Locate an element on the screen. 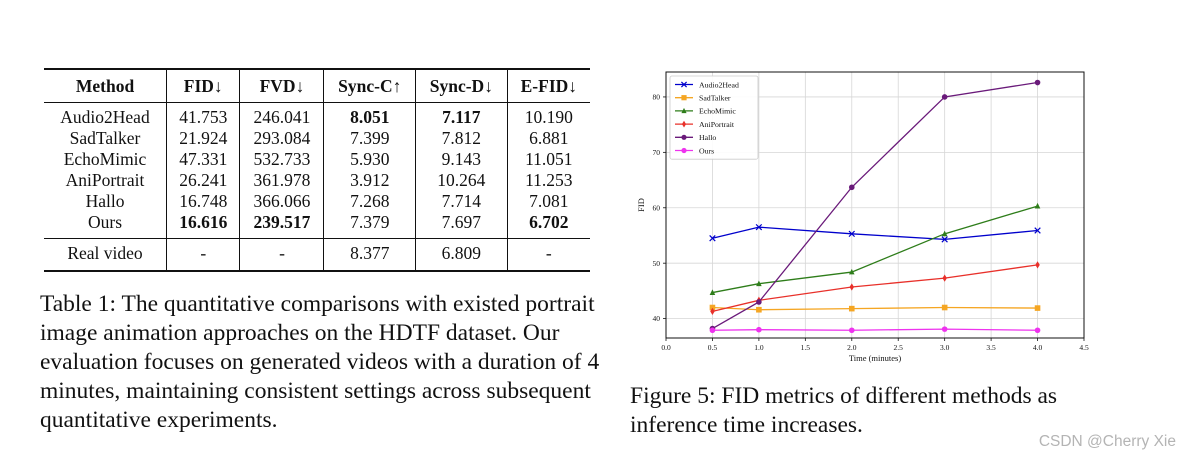 Image resolution: width=1182 pixels, height=460 pixels. legend-label: Hallo is located at coordinates (707, 137).